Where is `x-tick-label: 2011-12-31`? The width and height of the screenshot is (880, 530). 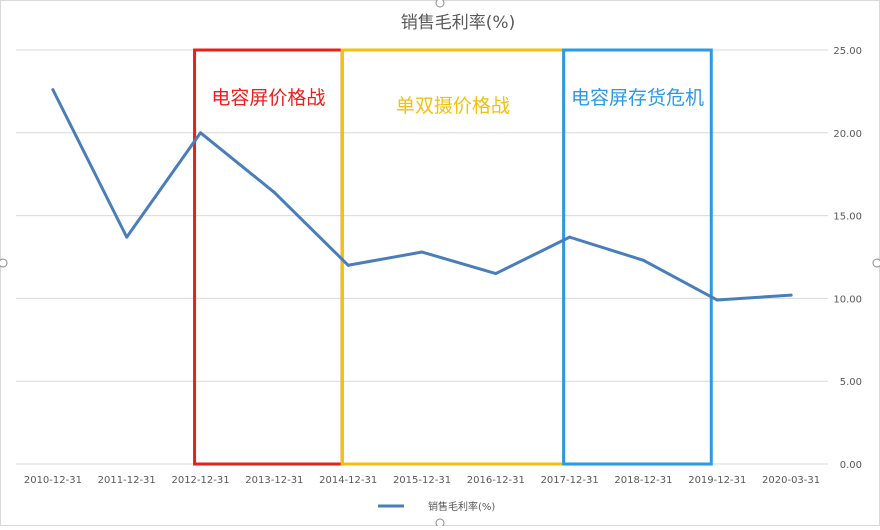 x-tick-label: 2011-12-31 is located at coordinates (127, 480).